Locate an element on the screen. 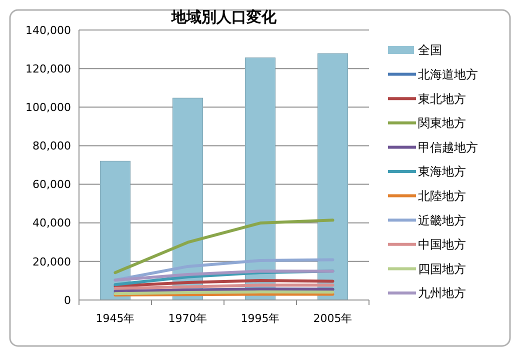 This screenshot has width=520, height=358. x-tick-label: 1945年 is located at coordinates (115, 318).